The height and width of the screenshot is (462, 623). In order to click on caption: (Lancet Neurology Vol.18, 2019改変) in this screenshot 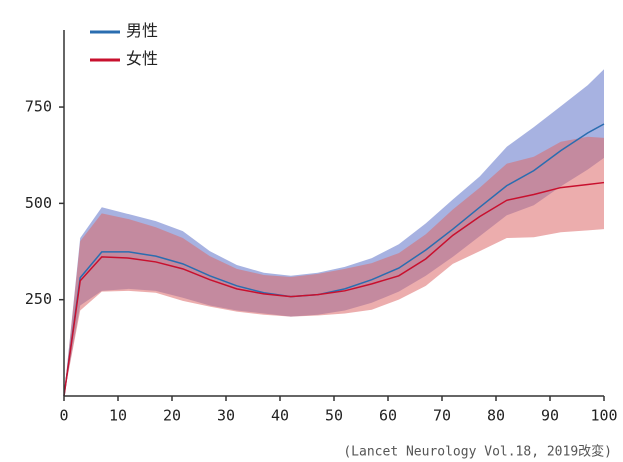, I will do `click(477, 452)`.